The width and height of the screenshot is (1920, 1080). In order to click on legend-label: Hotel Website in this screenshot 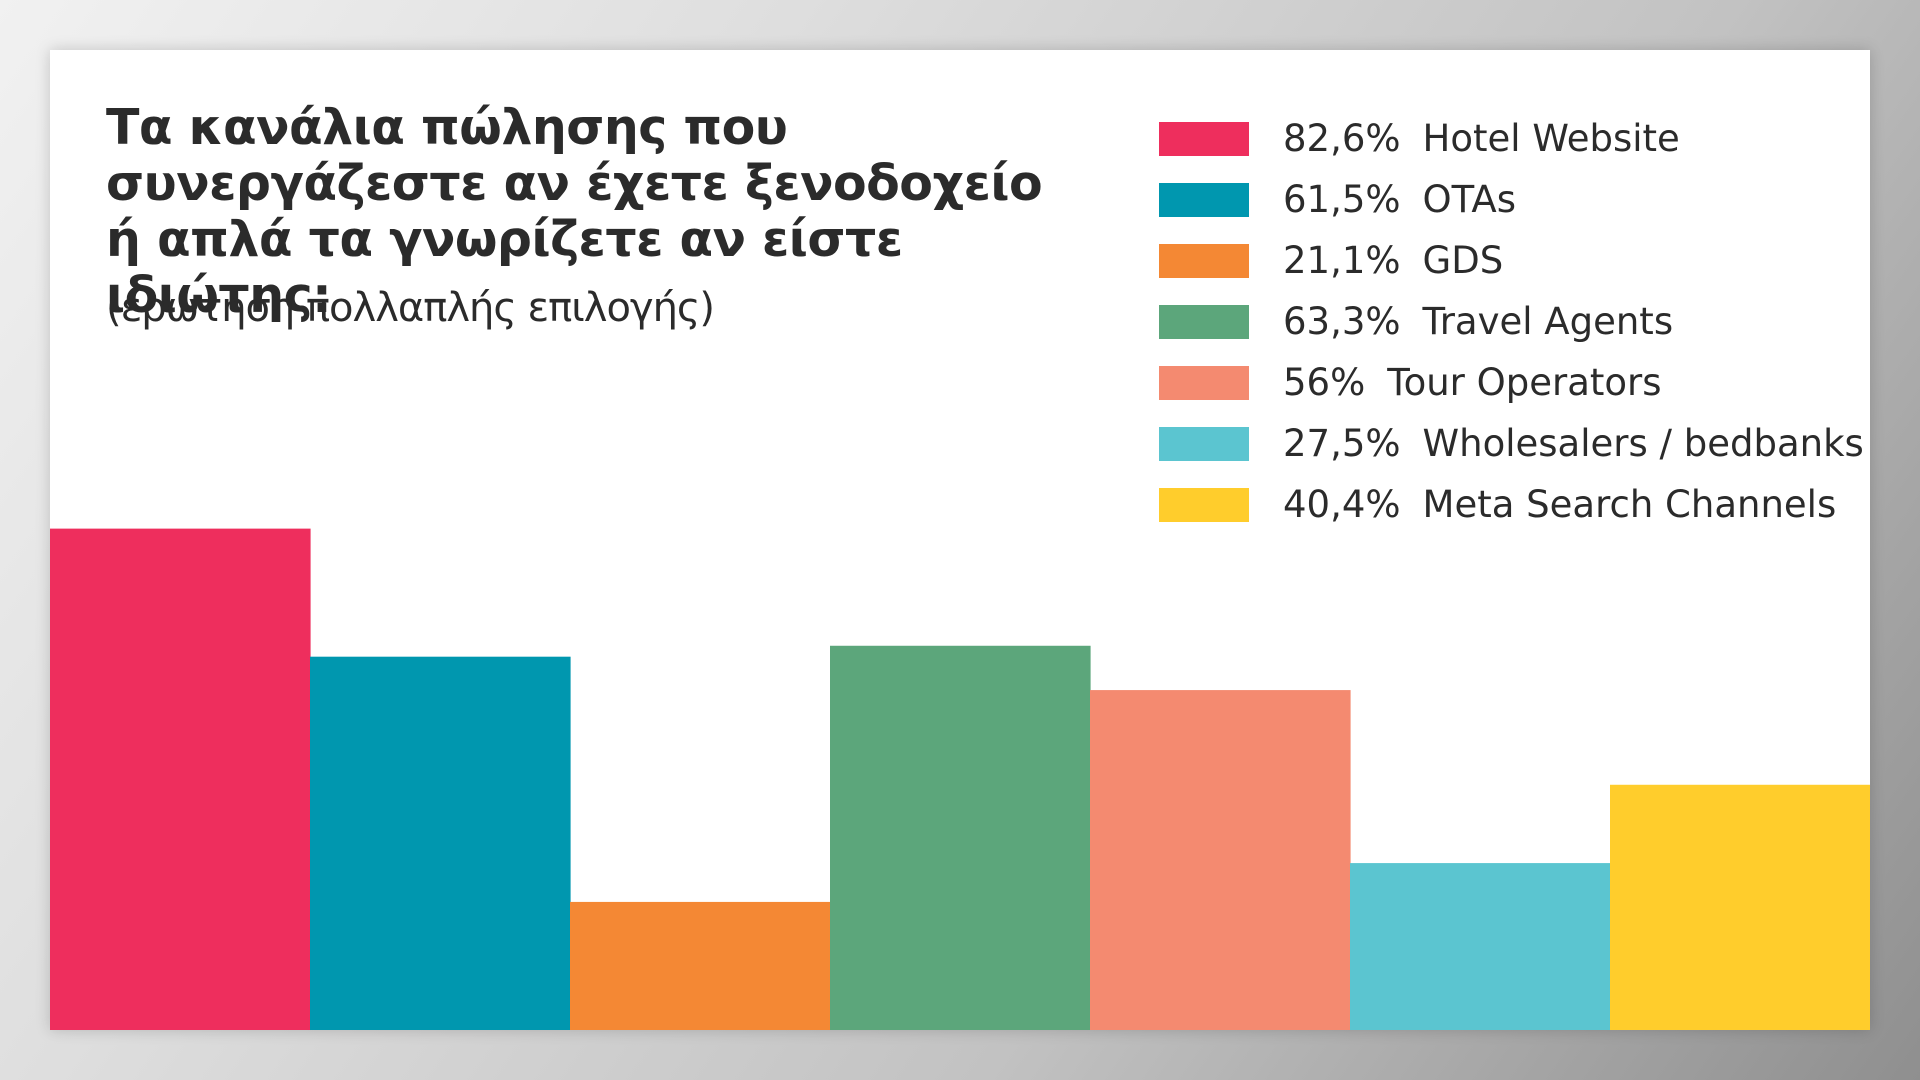, I will do `click(1551, 138)`.